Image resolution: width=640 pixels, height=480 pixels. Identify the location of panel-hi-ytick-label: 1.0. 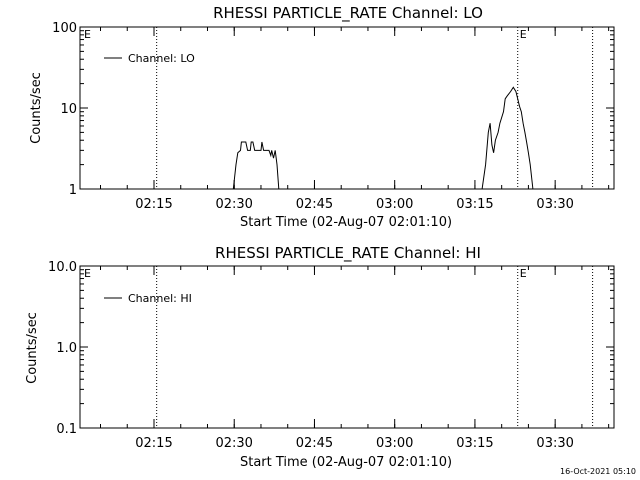
(66, 348).